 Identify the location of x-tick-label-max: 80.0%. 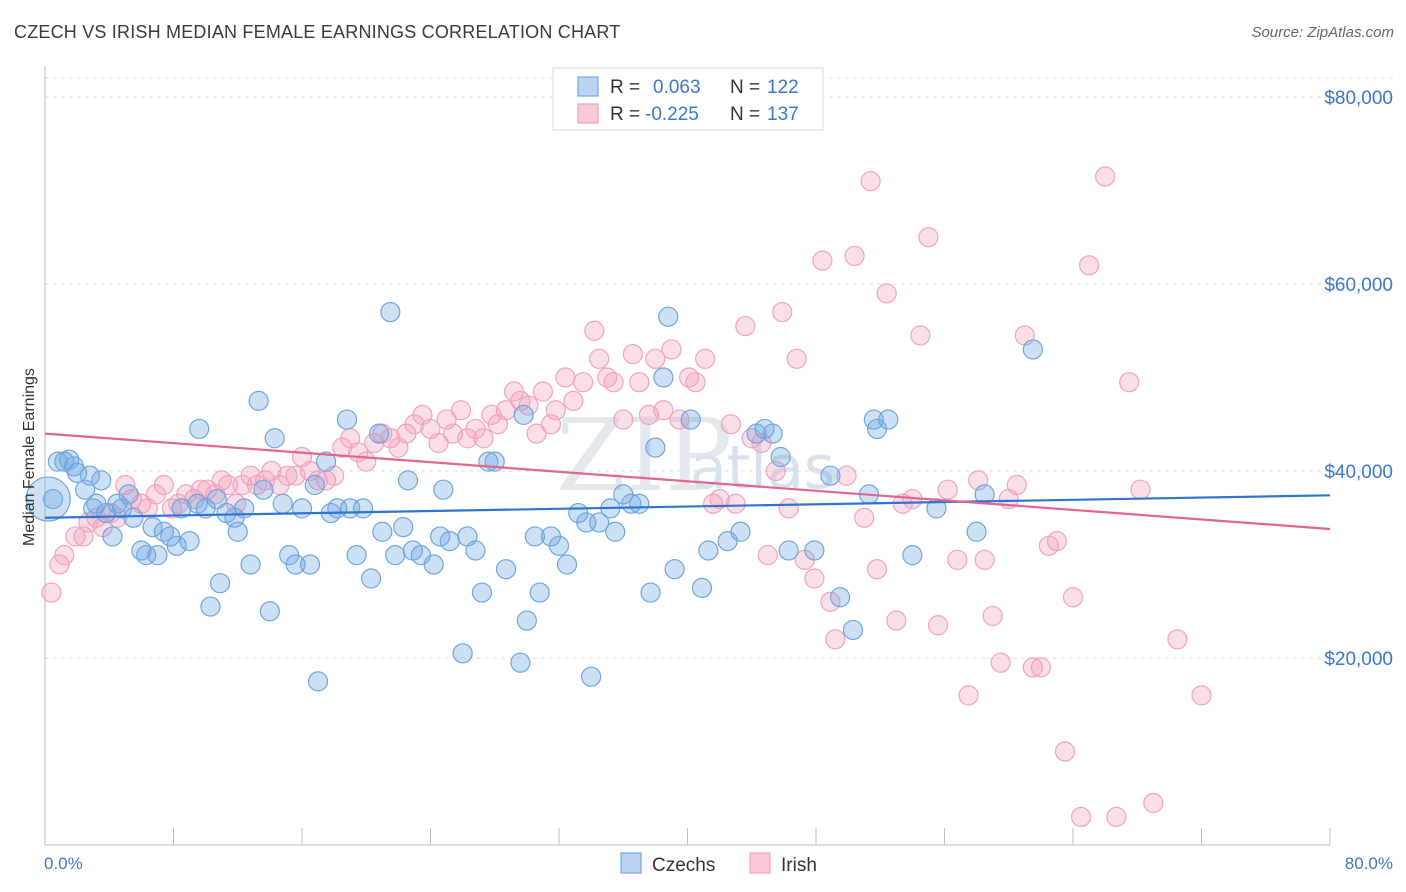
(1369, 863).